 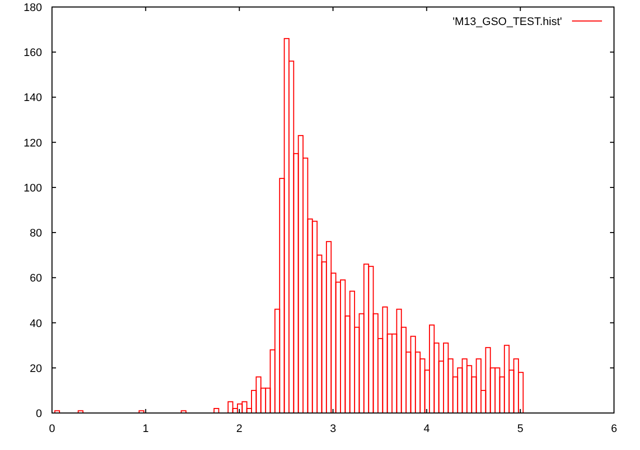 What do you see at coordinates (333, 429) in the screenshot?
I see `x-tick-label: 3` at bounding box center [333, 429].